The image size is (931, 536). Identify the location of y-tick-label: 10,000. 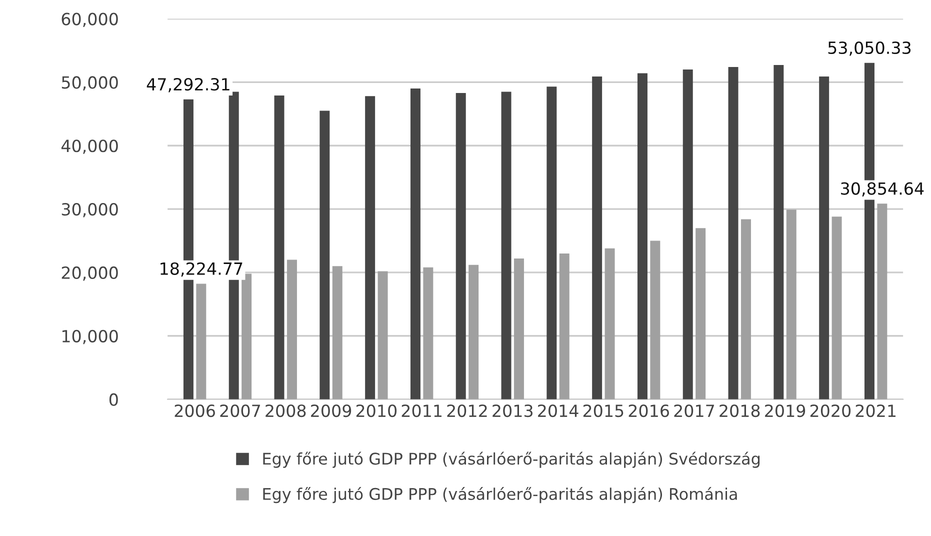
(90, 337).